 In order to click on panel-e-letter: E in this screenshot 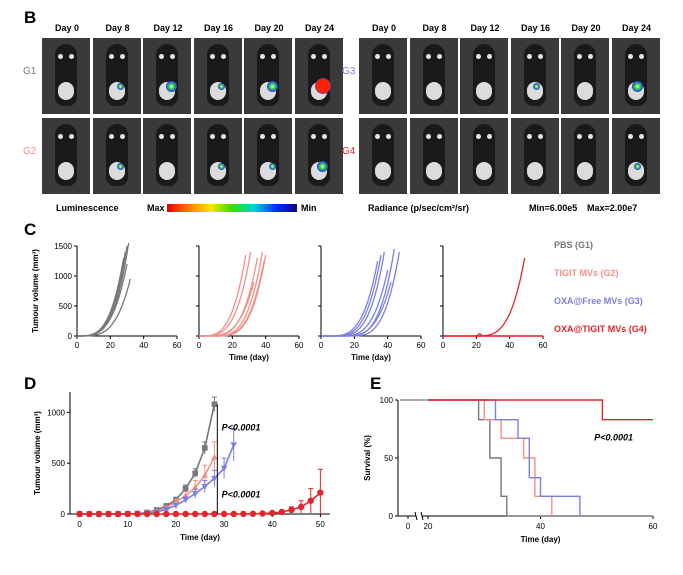, I will do `click(376, 383)`.